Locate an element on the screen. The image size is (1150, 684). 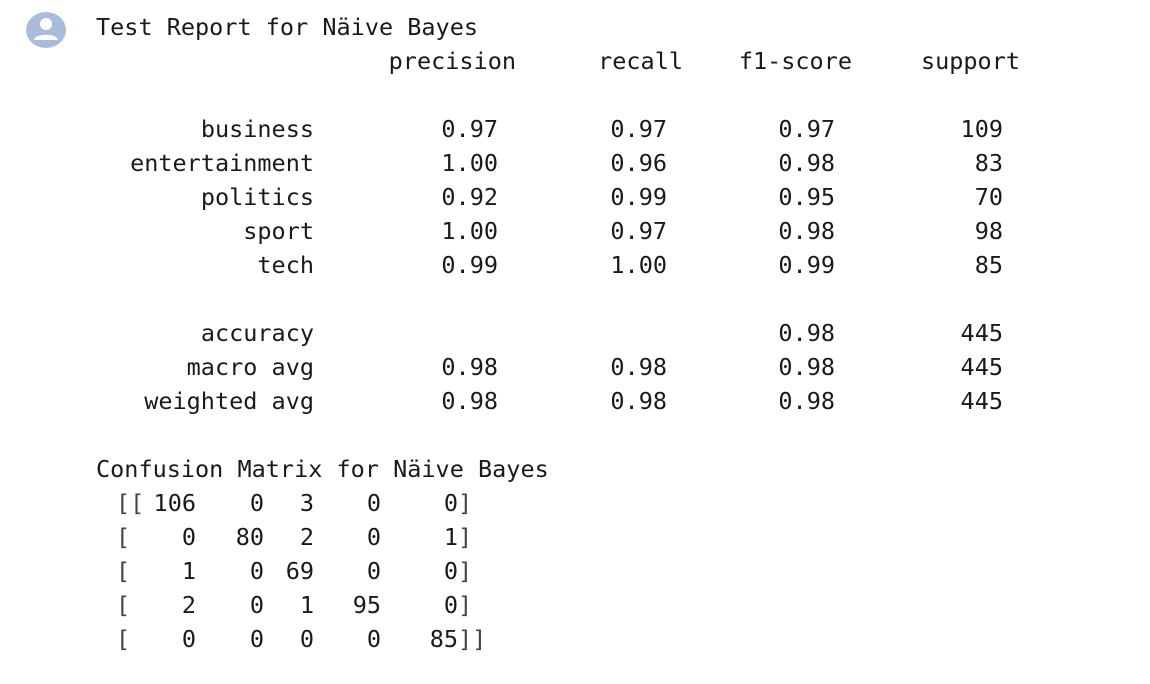
matrix-cell: 106 is located at coordinates (174, 503).